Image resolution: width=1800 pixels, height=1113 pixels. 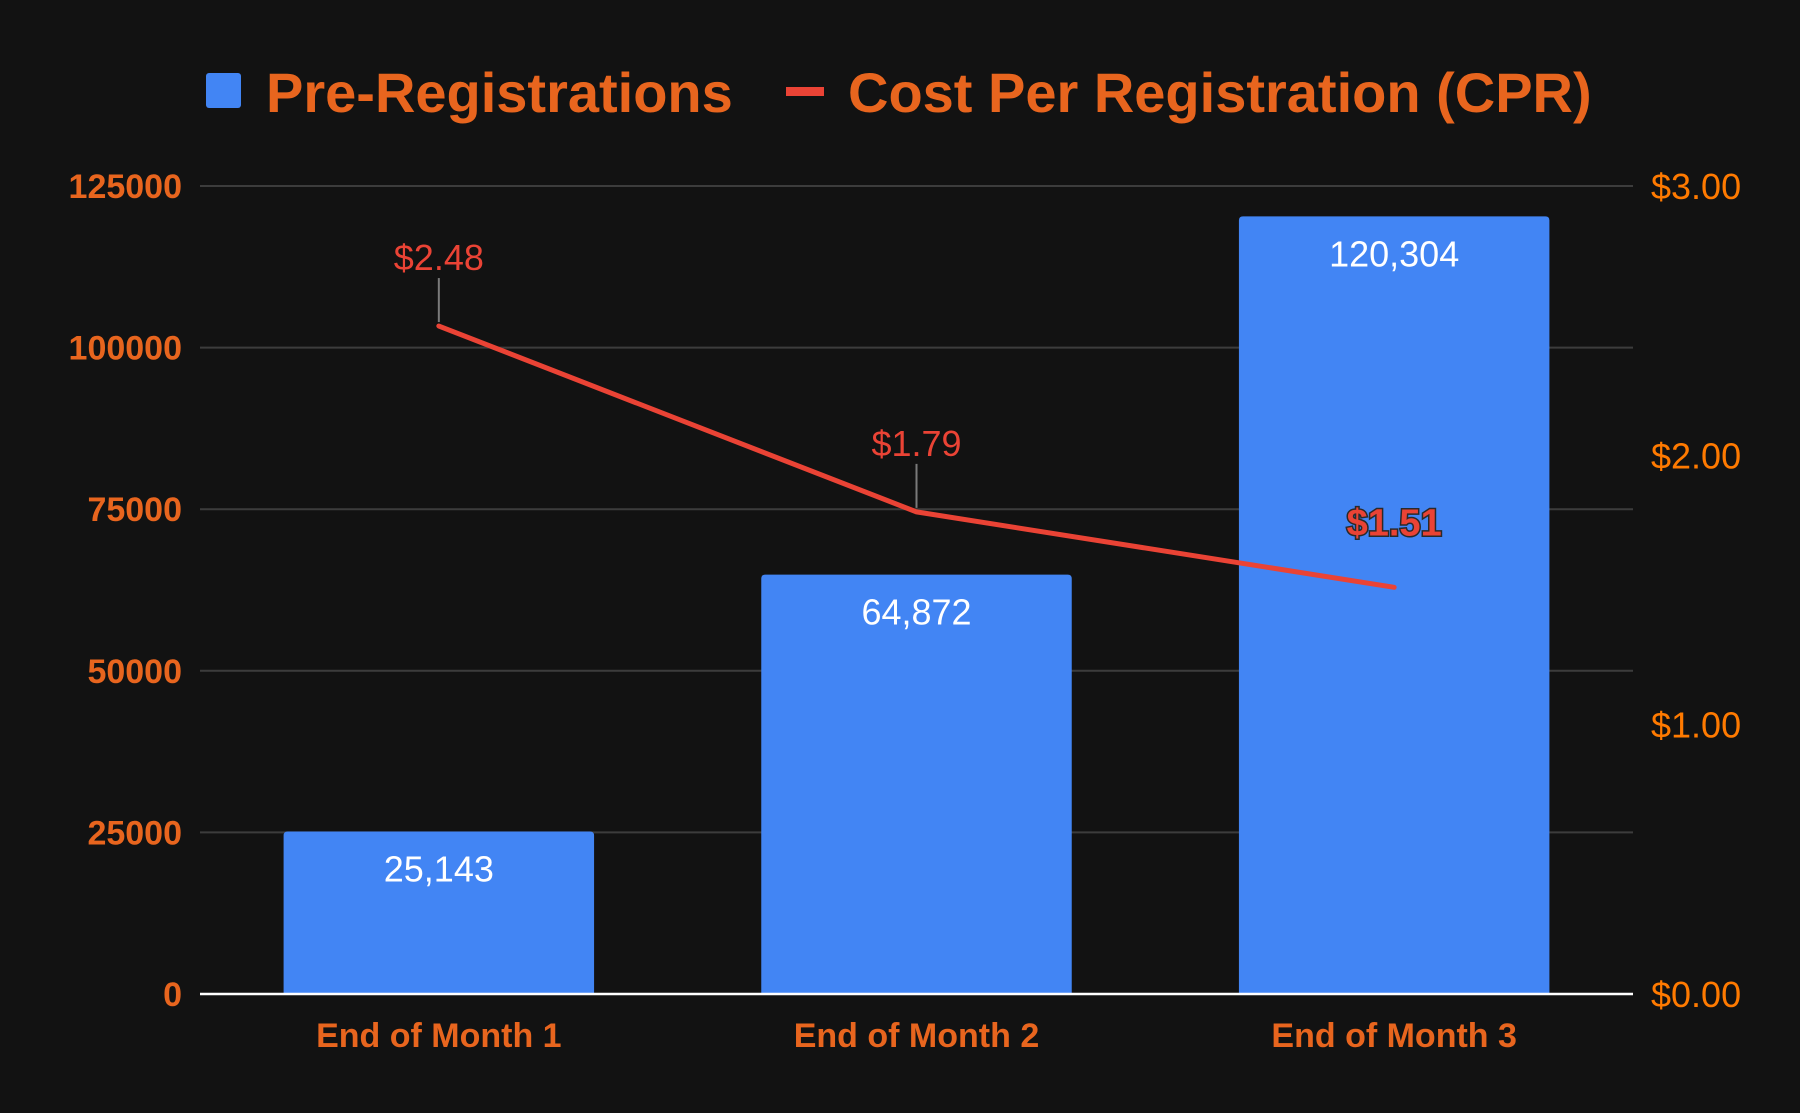 I want to click on legend-swatch-pre-registrations, so click(x=223, y=90).